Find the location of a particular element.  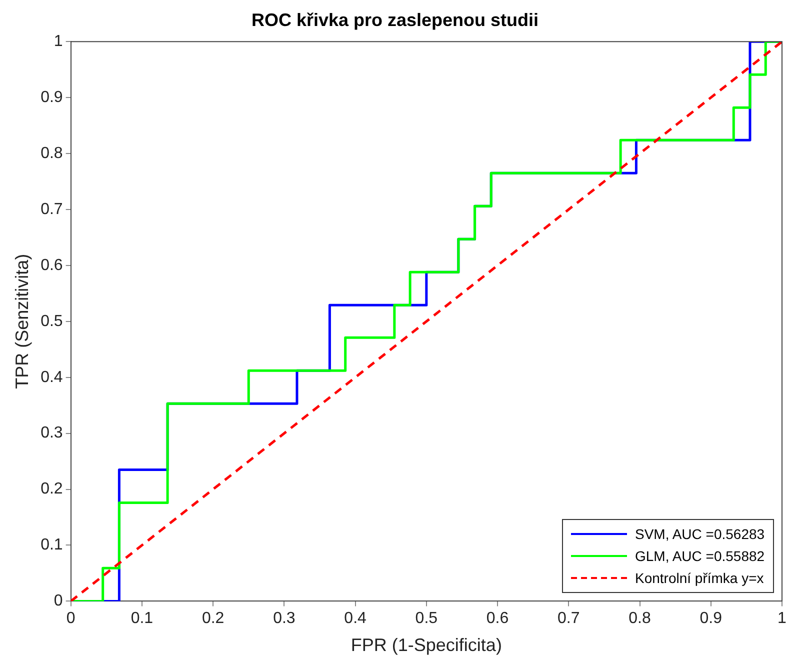

y-tick-label: 0.4 is located at coordinates (51, 377).